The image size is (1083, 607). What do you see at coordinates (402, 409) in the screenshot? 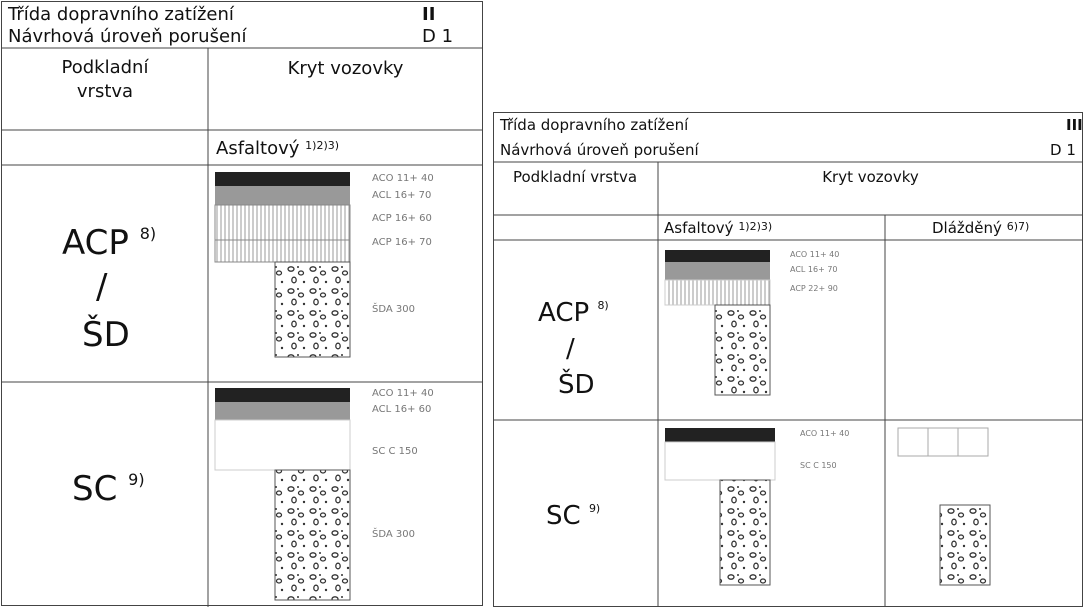
I see `layer-label: ACL 16+ 60` at bounding box center [402, 409].